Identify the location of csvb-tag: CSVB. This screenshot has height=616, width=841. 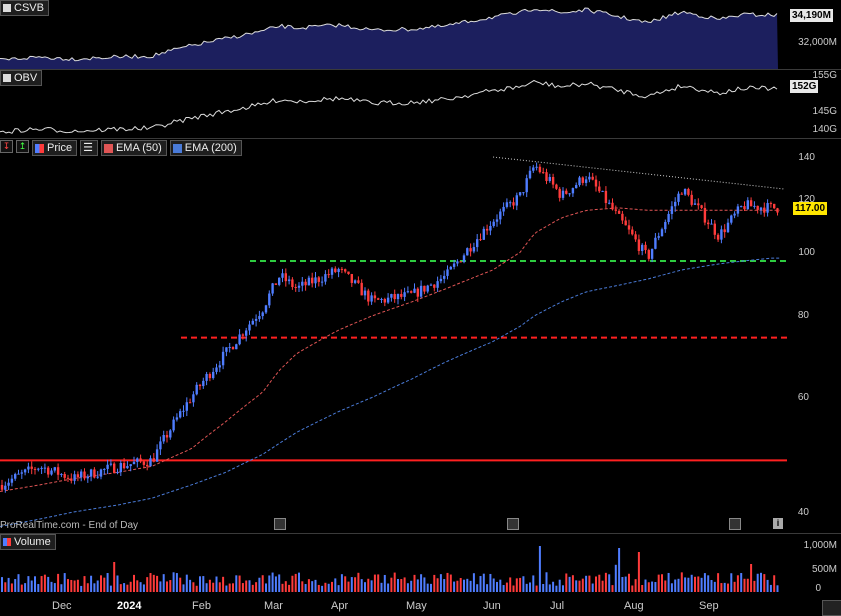
(24, 8).